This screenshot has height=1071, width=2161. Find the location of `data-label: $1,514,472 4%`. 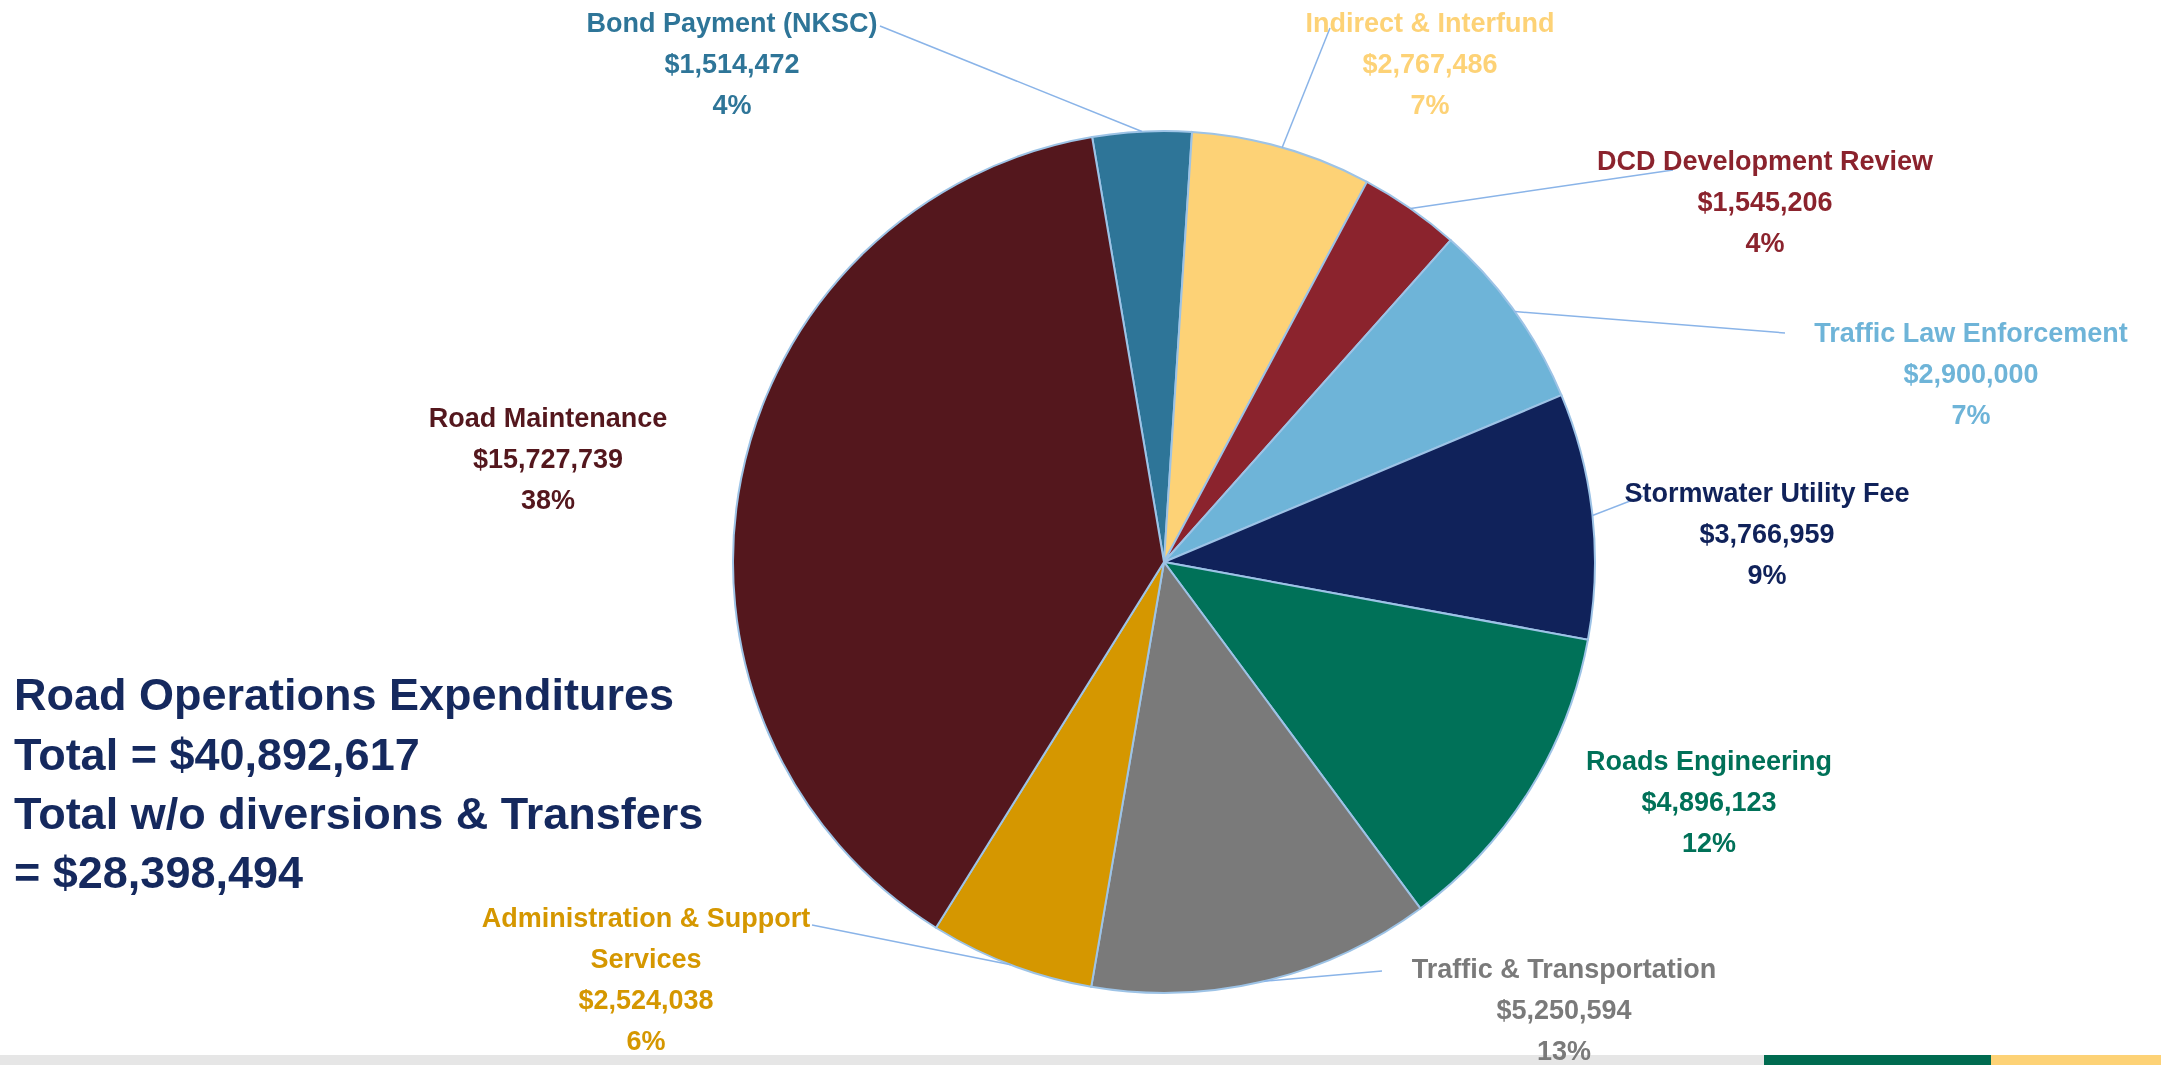

data-label: $1,514,472 4% is located at coordinates (732, 84).